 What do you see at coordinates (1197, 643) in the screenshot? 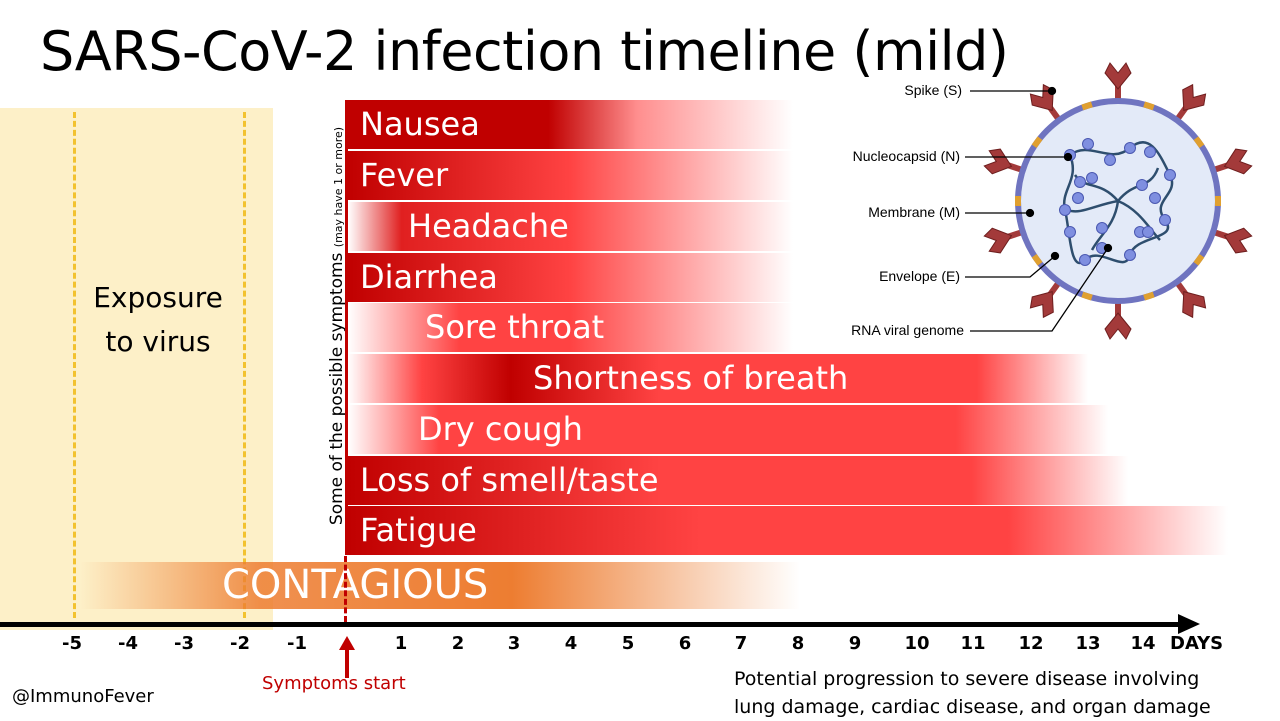
I see `day-axis-unit-label: DAYS` at bounding box center [1197, 643].